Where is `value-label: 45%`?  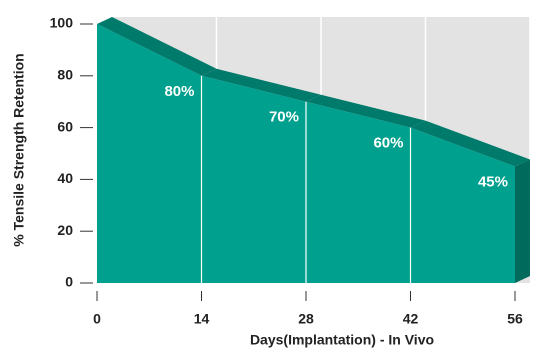 value-label: 45% is located at coordinates (493, 181).